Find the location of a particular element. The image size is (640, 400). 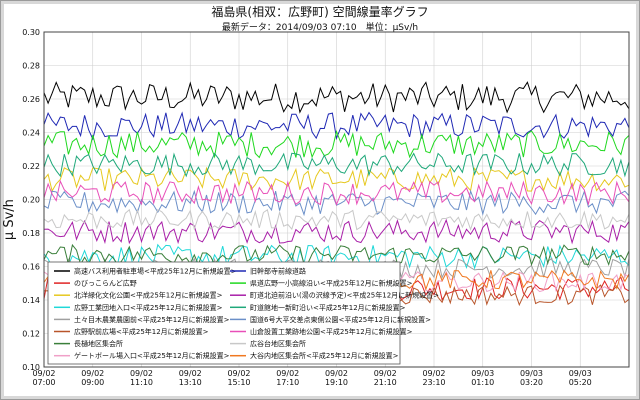

y-axis-label: μ Sv/h is located at coordinates (9, 219).